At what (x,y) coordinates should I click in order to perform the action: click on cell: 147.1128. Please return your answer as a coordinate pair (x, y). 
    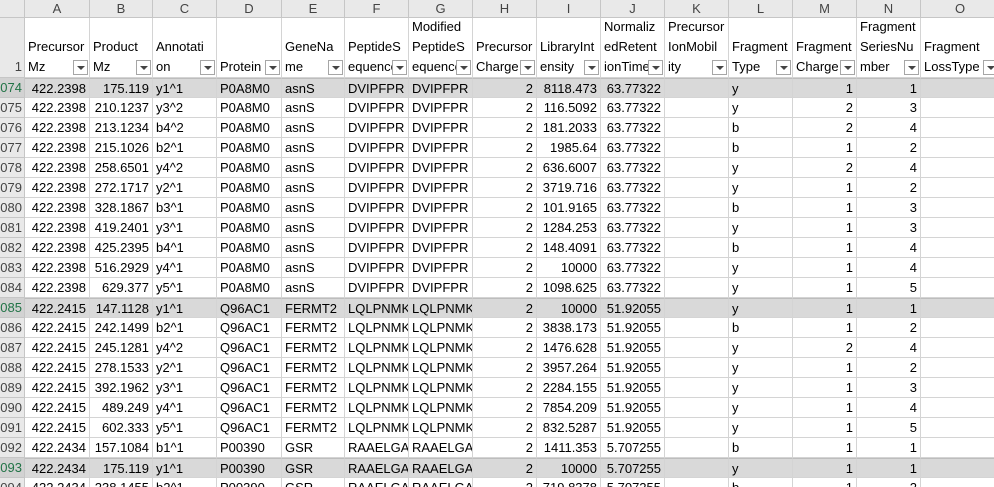
    Looking at the image, I should click on (121, 308).